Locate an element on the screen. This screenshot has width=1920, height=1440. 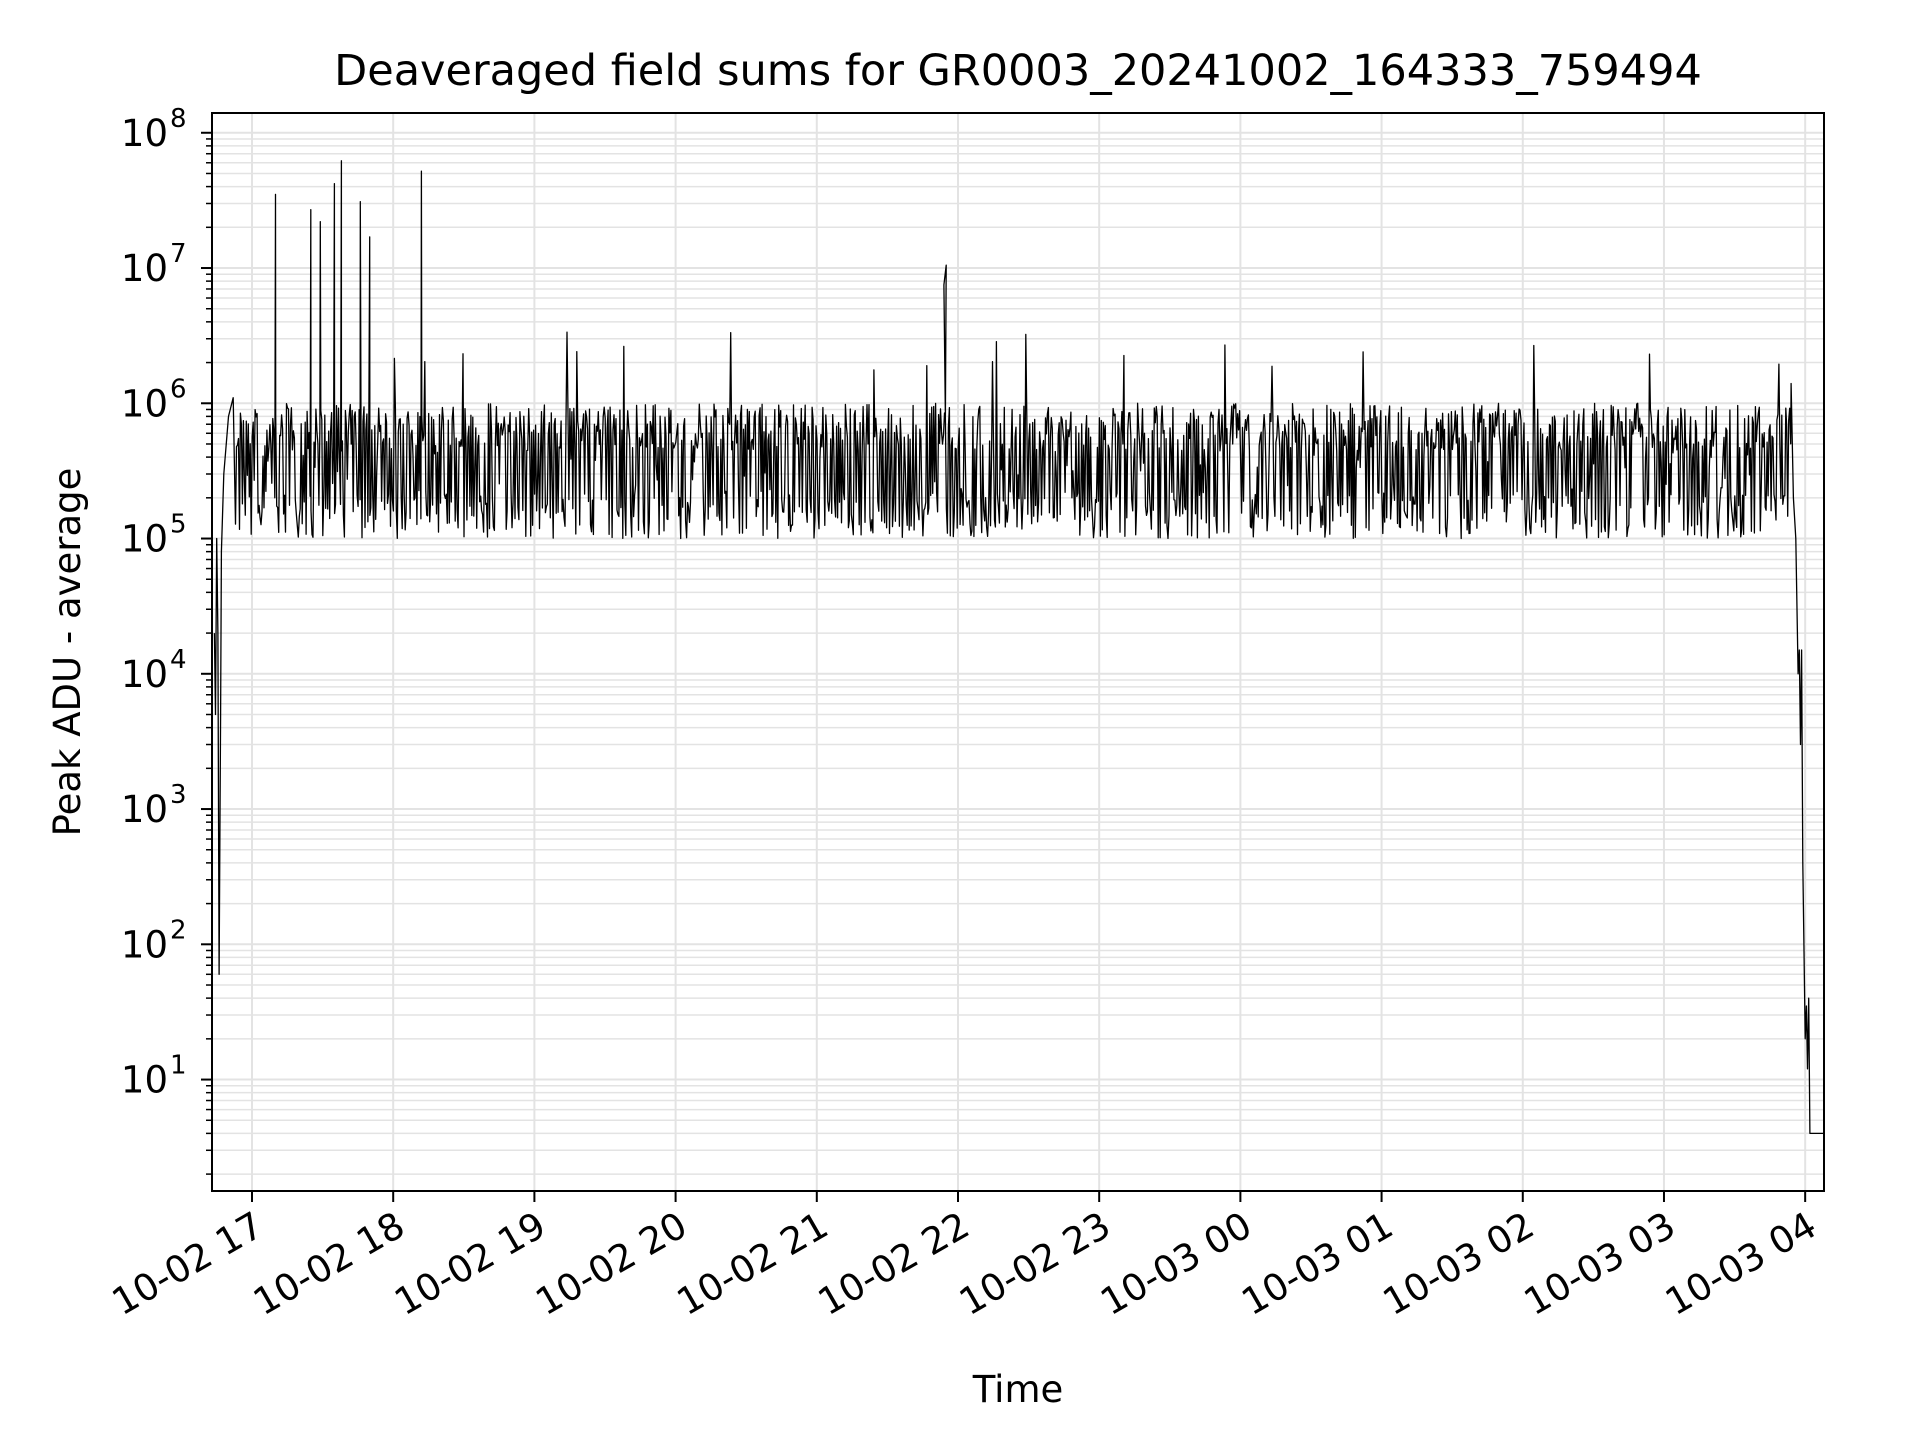
y-tick-label-exponent: 2 is located at coordinates (178, 930).